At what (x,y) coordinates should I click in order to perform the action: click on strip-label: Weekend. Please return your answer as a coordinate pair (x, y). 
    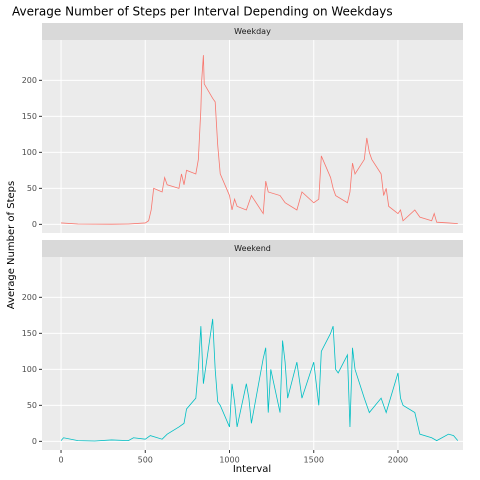
    Looking at the image, I should click on (252, 248).